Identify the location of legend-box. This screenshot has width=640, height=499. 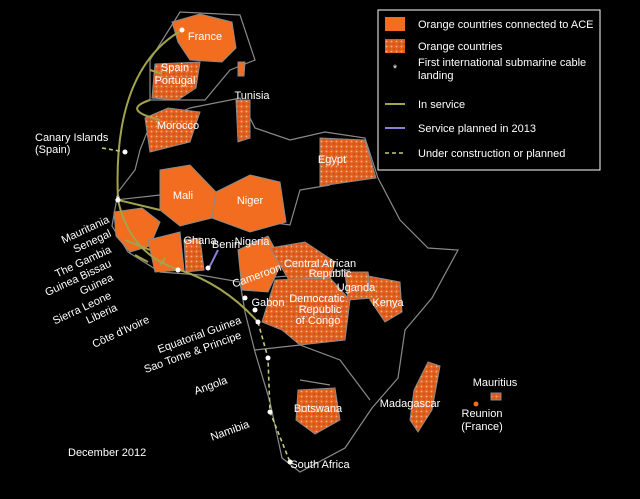
(489, 90).